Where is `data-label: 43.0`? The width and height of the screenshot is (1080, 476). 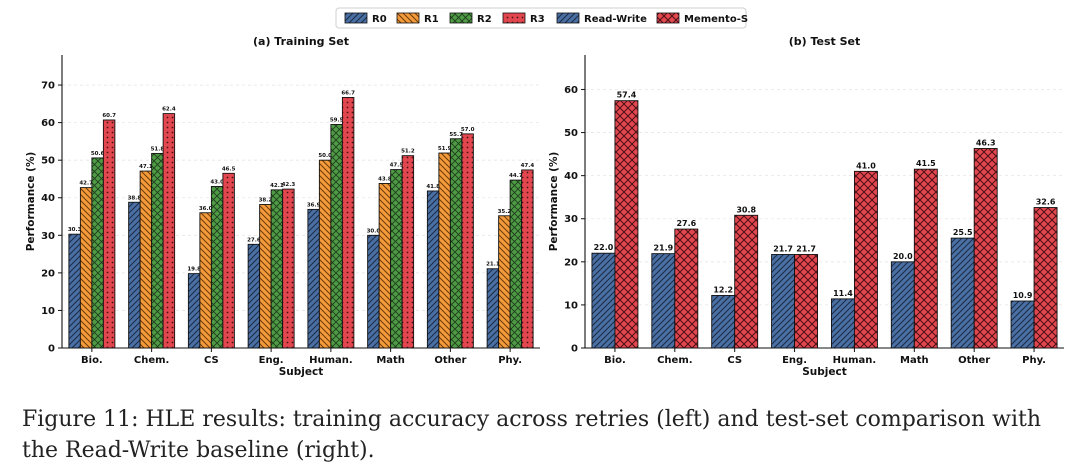 data-label: 43.0 is located at coordinates (217, 182).